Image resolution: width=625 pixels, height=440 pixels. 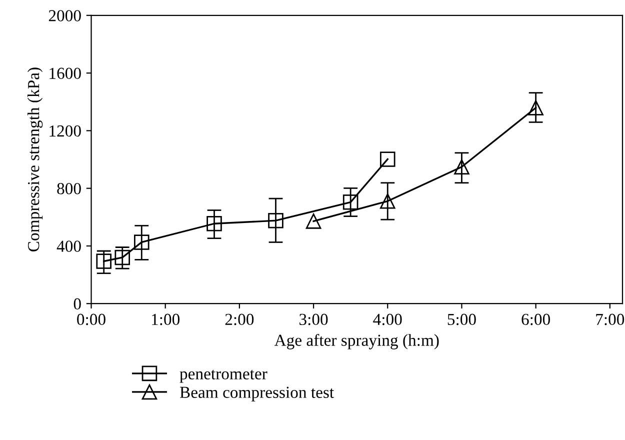 What do you see at coordinates (387, 320) in the screenshot?
I see `x-tick-label: 4:00` at bounding box center [387, 320].